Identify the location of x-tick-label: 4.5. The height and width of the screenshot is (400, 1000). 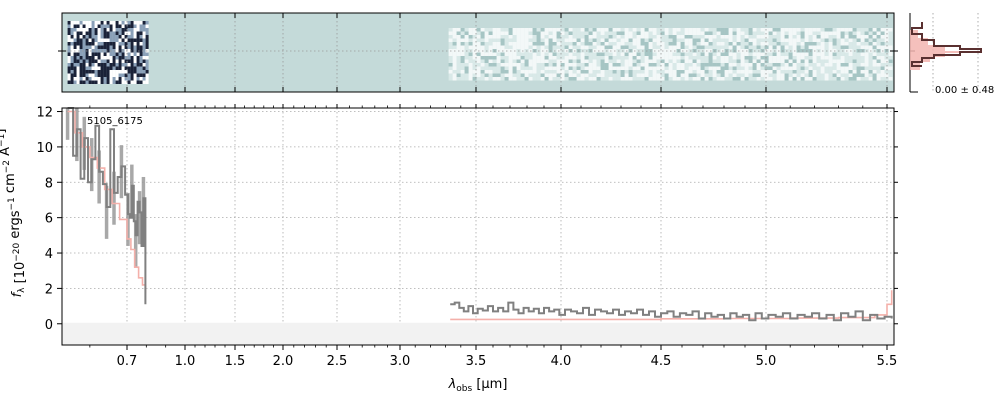
(661, 361).